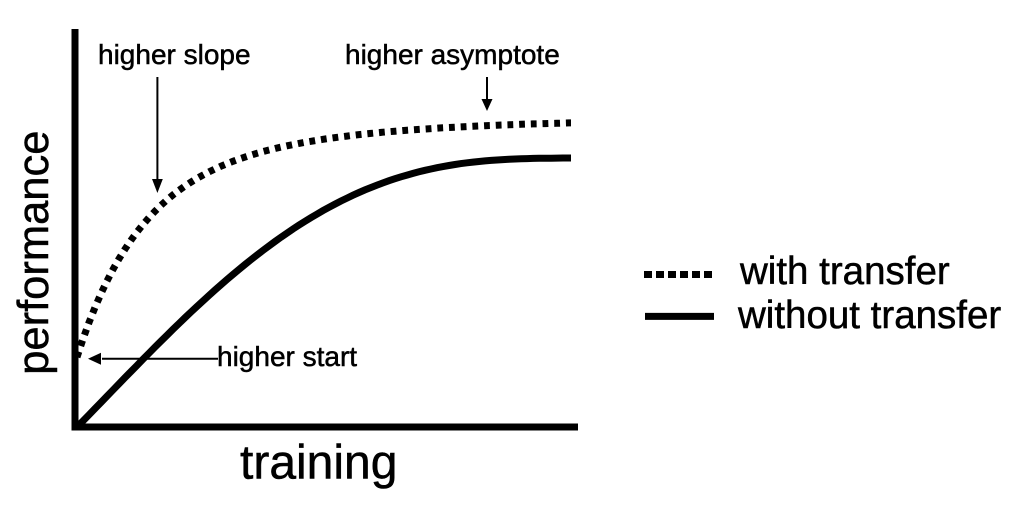  I want to click on svg-text: higher start, so click(287, 356).